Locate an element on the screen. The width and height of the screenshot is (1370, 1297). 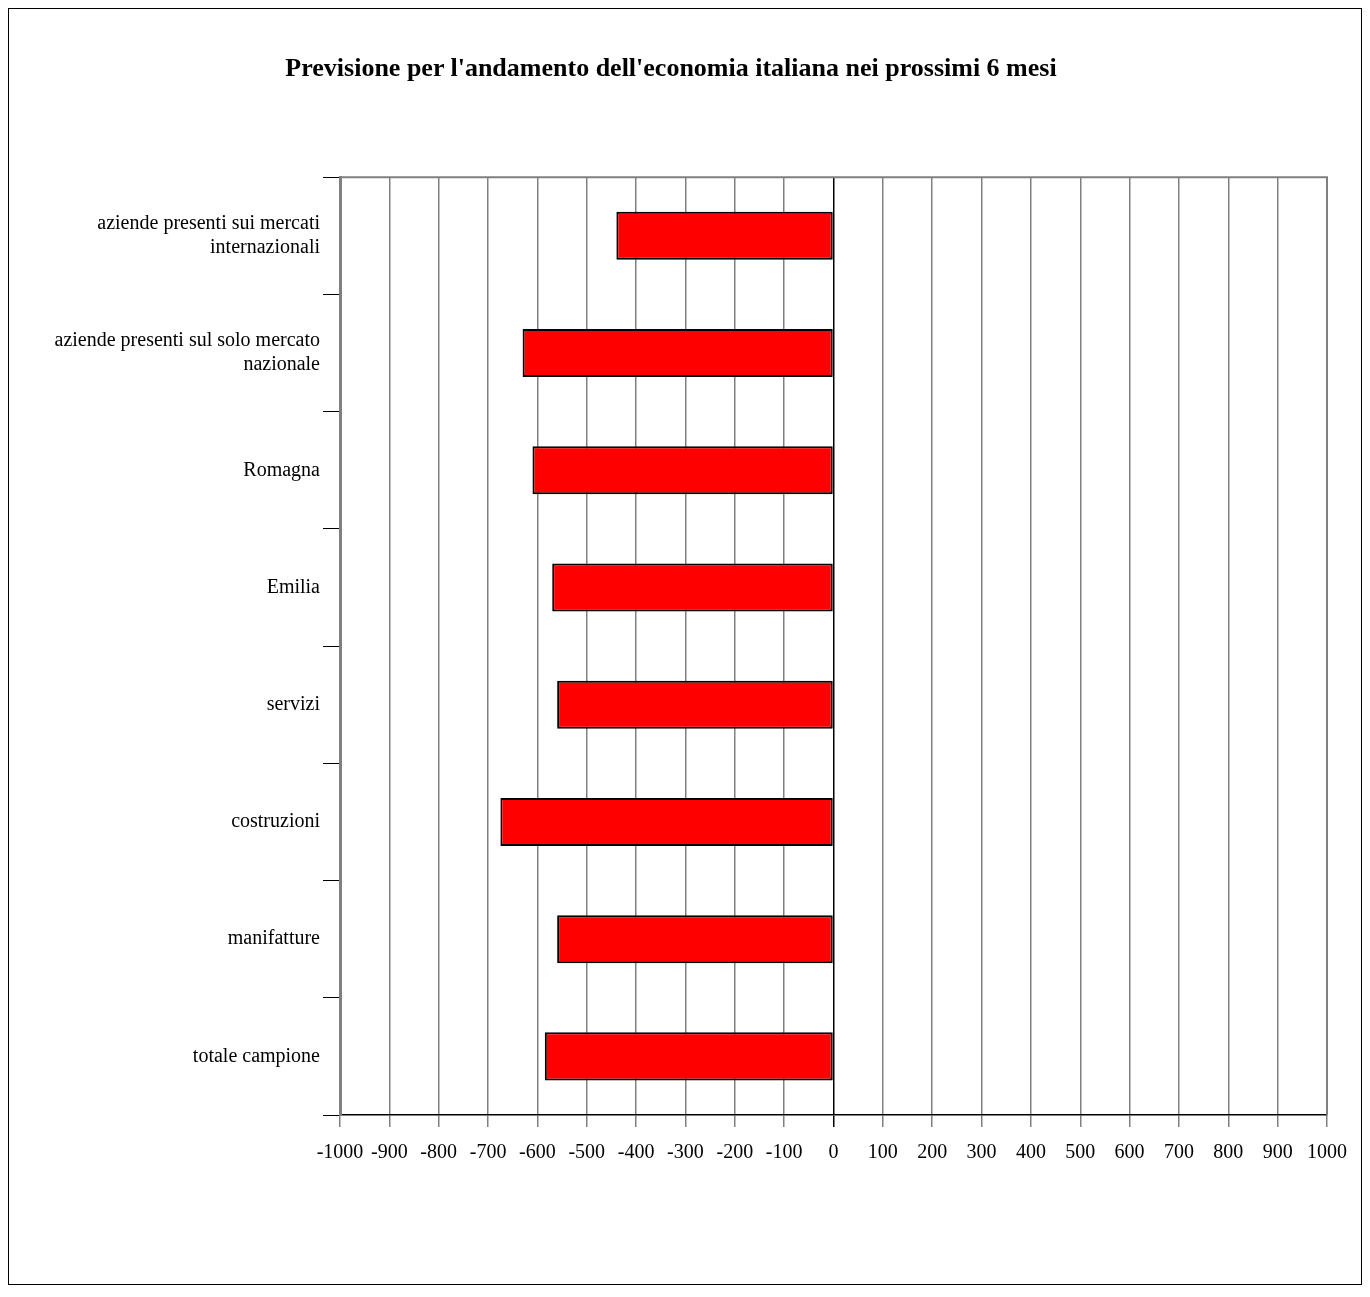
y-tick-label: Romagna is located at coordinates (282, 469).